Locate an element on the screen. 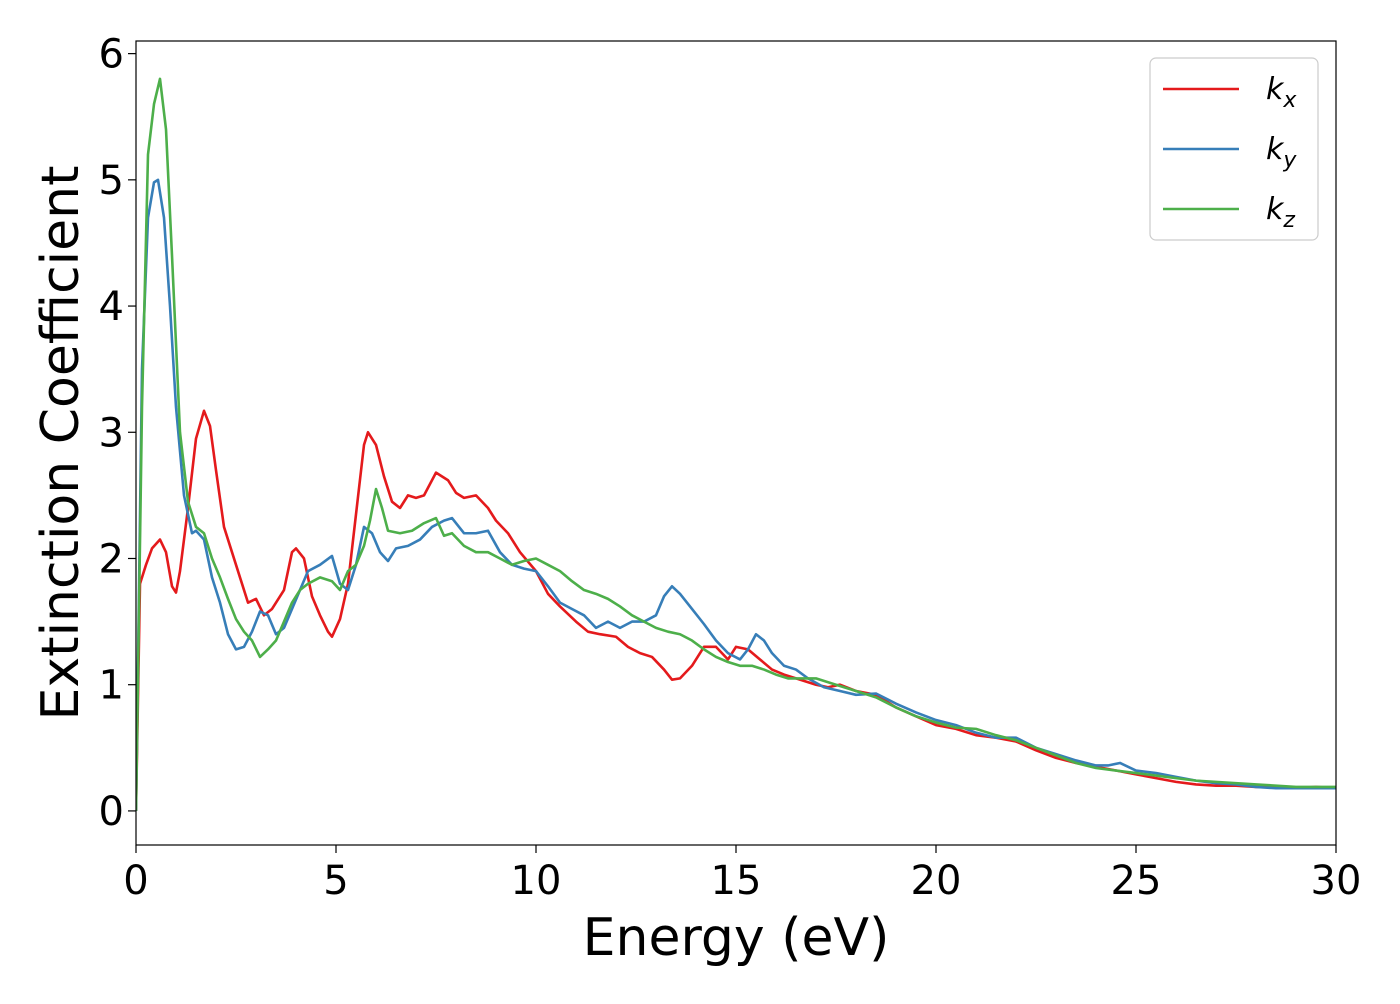 The width and height of the screenshot is (1400, 1004). x-axis-ticks: 0 5 10 15 20 25 30 is located at coordinates (742, 874).